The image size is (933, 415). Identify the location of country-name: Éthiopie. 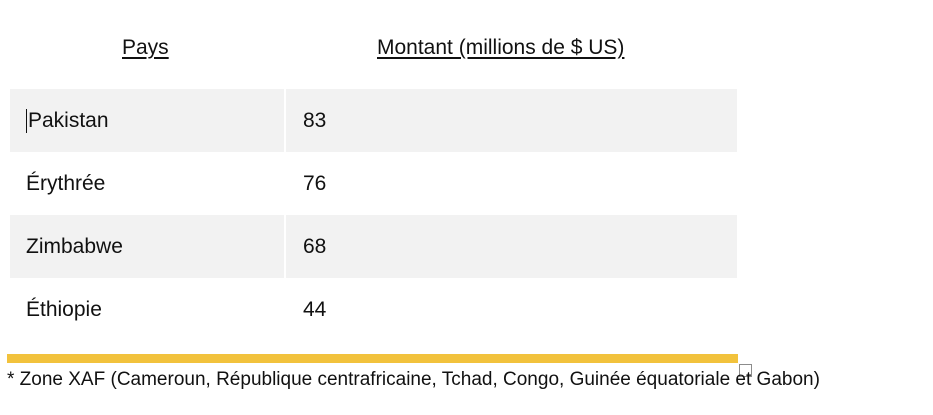
(64, 309).